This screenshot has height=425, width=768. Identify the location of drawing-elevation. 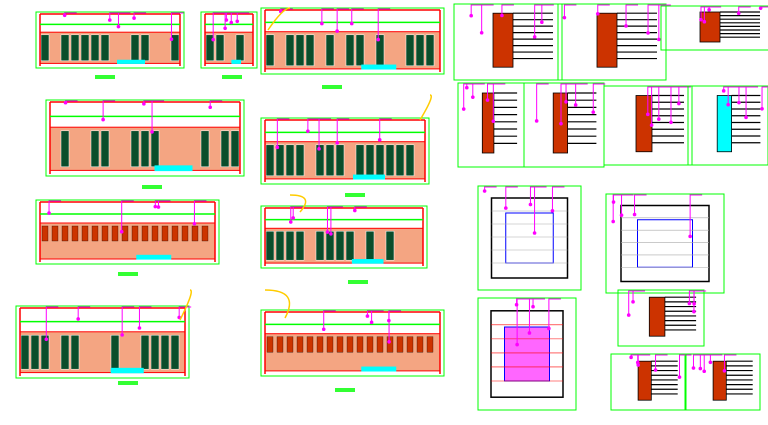
(344, 244).